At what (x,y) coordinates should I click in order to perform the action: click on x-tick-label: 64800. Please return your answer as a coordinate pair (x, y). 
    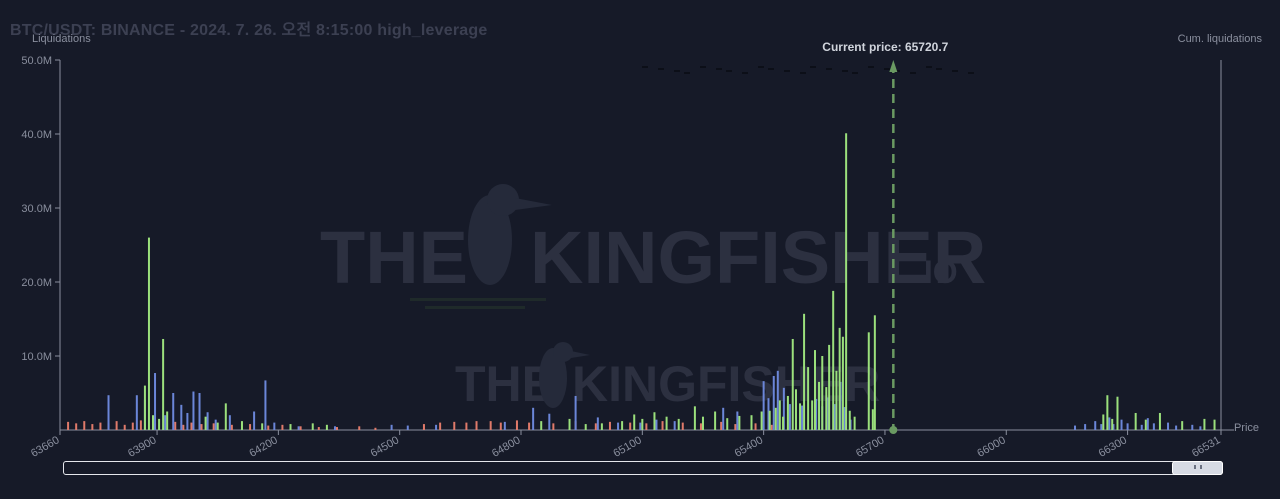
    Looking at the image, I should click on (506, 447).